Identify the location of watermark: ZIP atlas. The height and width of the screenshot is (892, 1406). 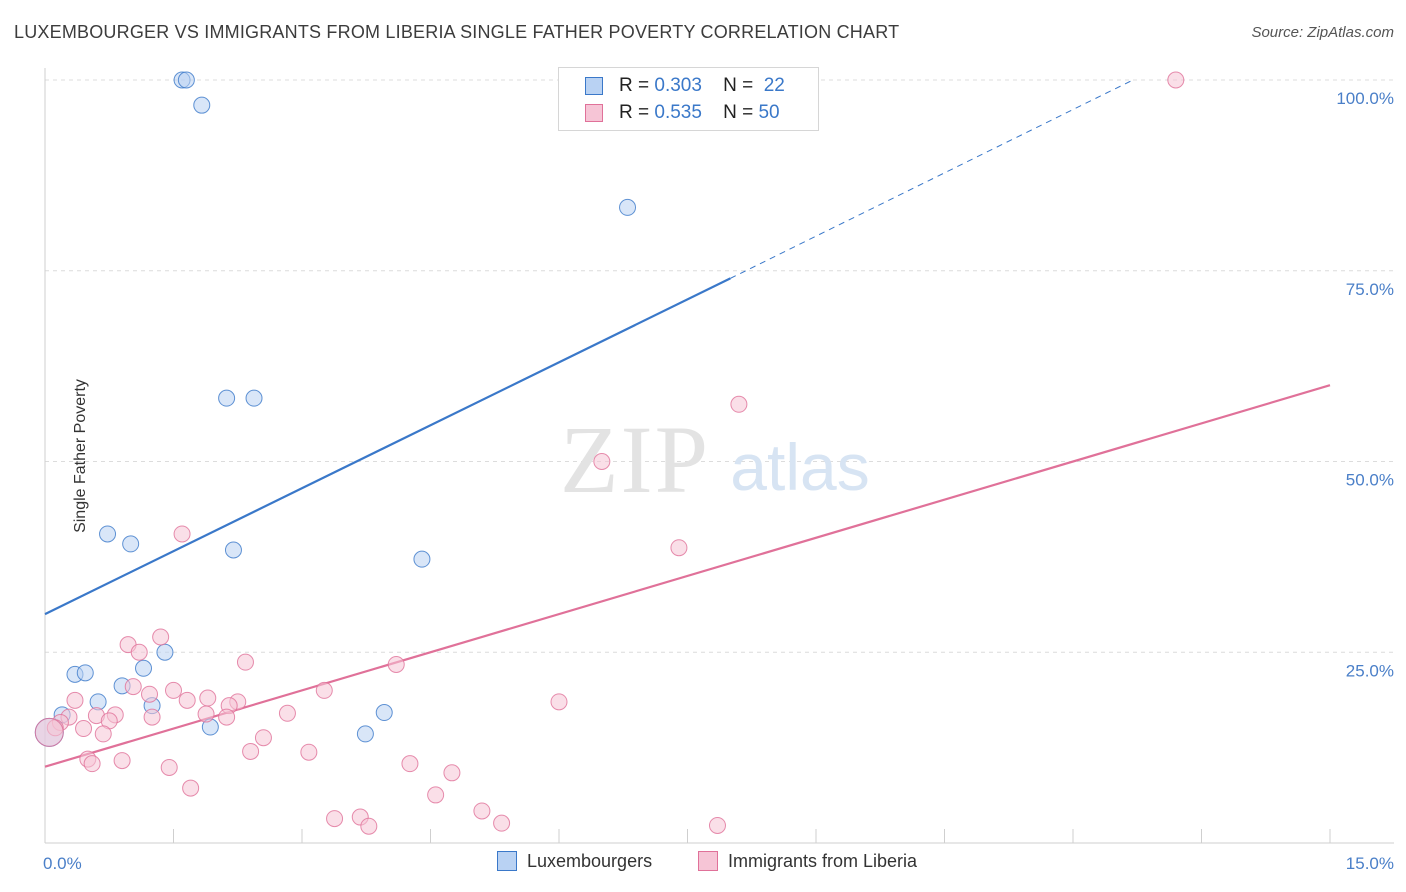
(715, 459).